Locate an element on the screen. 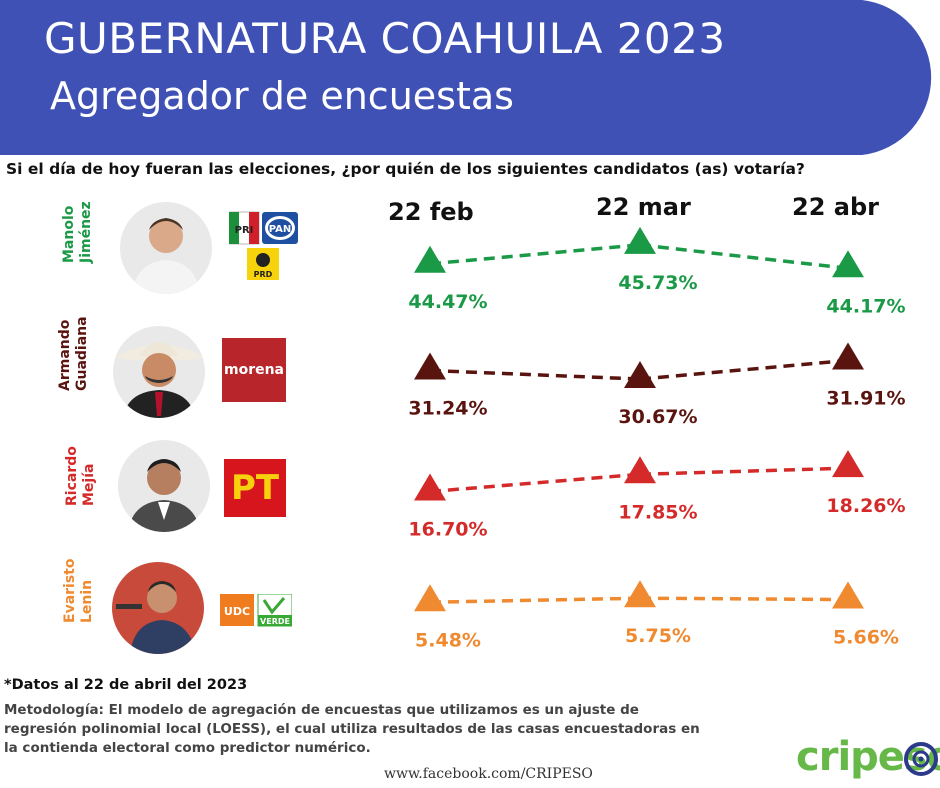  data-label: 16.70% is located at coordinates (447, 530).